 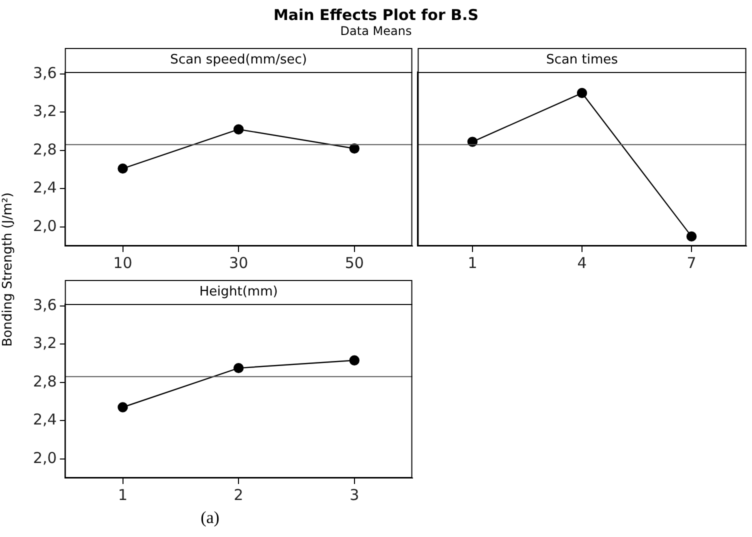 I want to click on x-tick-label: 3, so click(x=355, y=495).